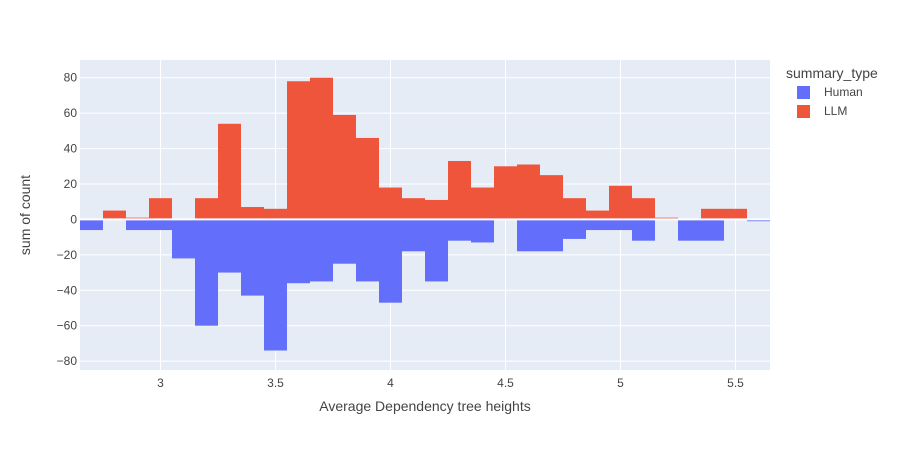 The image size is (906, 450). What do you see at coordinates (835, 111) in the screenshot?
I see `legend-label-llm: LLM` at bounding box center [835, 111].